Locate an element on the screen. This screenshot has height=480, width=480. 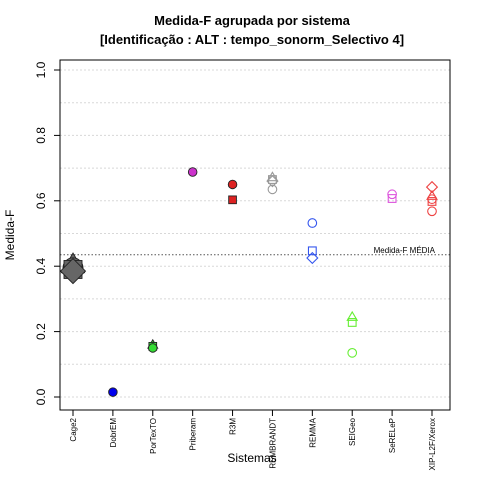
y-tick-label: 0.6 is located at coordinates (41, 200).